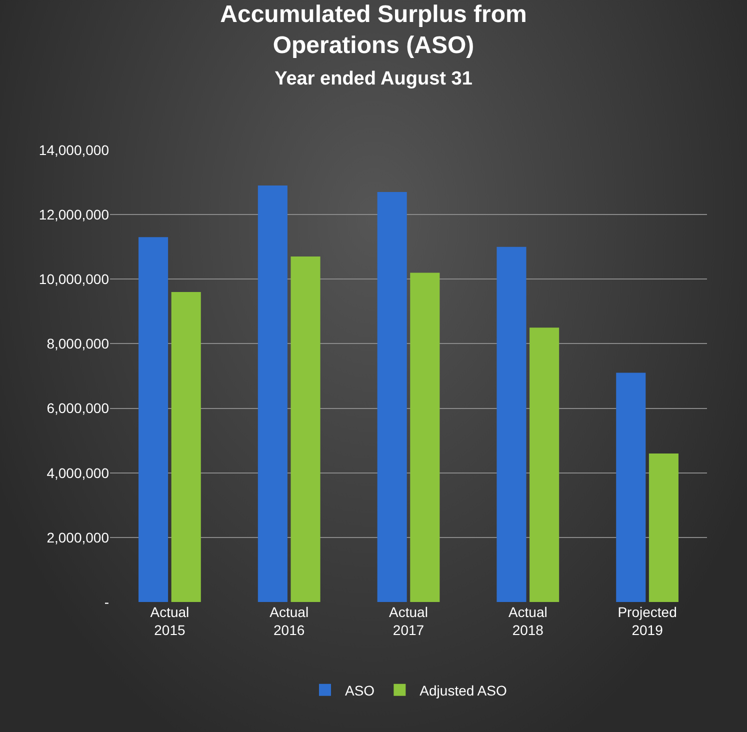 The image size is (747, 732). Describe the element at coordinates (78, 408) in the screenshot. I see `y-tick-label: 6,000,000` at that location.